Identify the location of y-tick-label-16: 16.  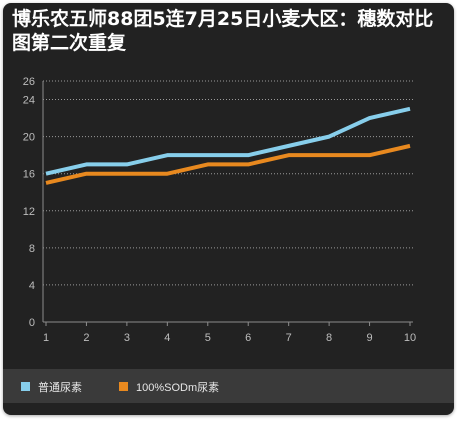
(29, 175).